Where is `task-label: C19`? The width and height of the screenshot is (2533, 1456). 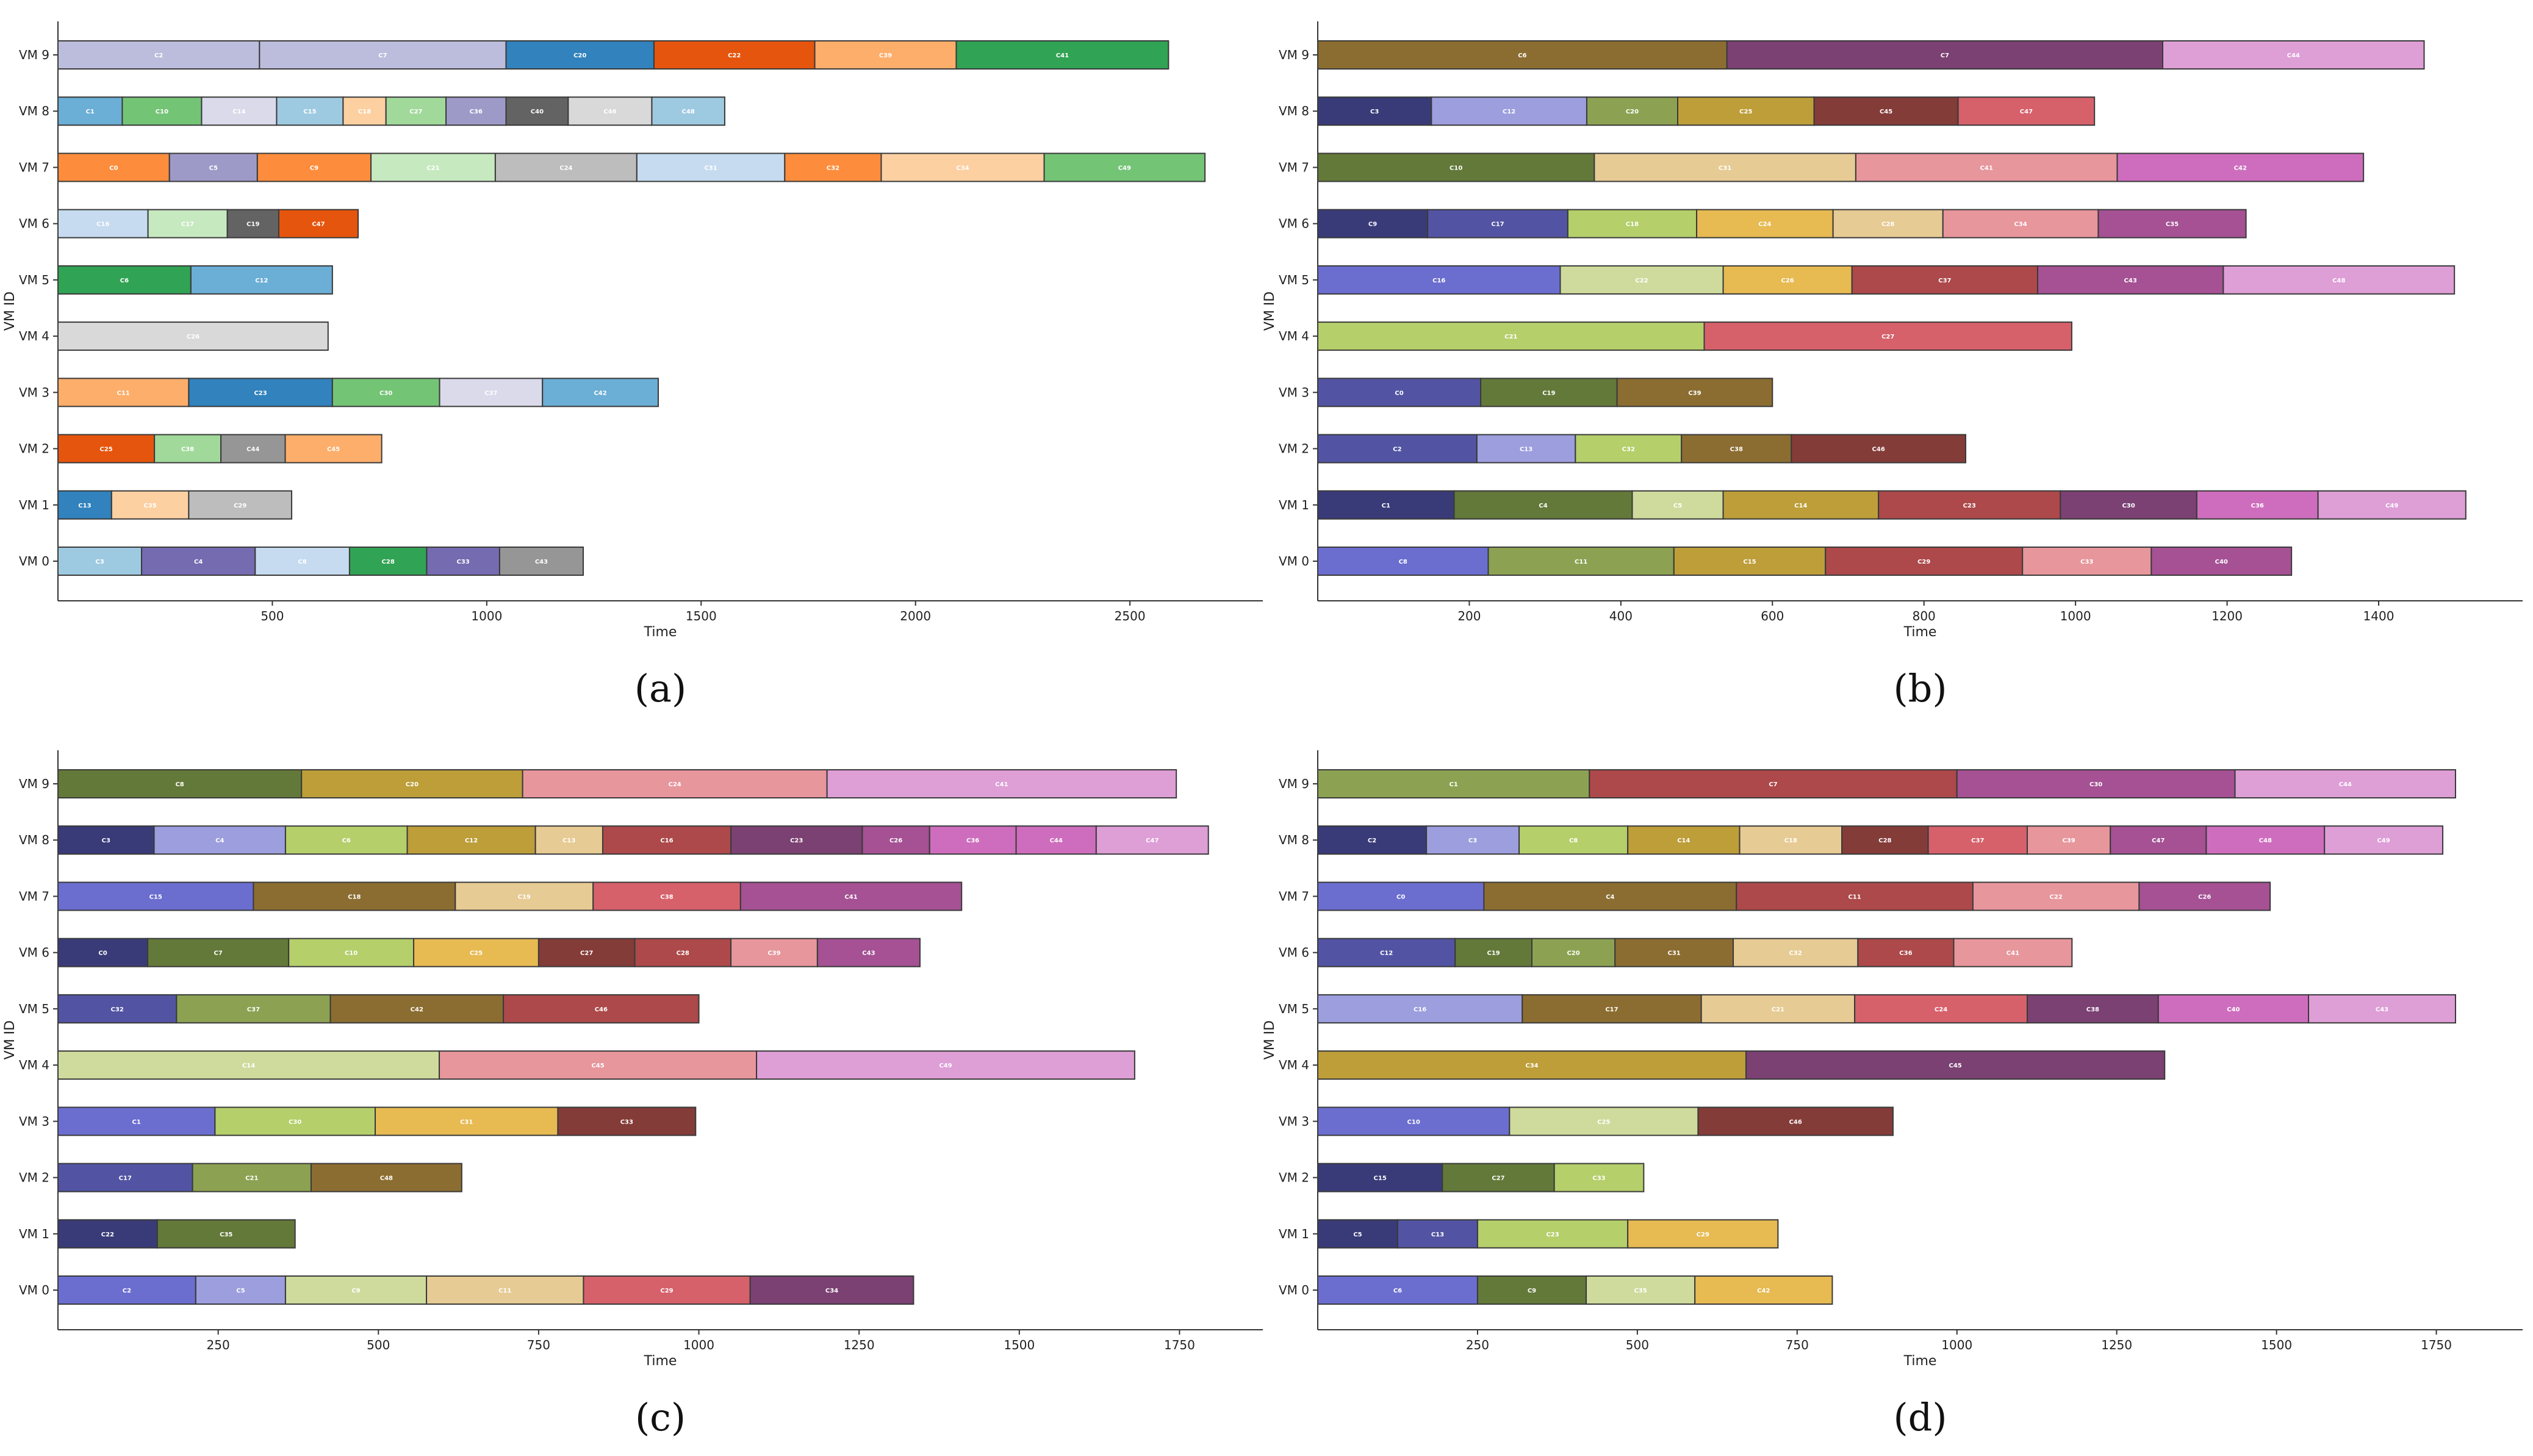 task-label: C19 is located at coordinates (524, 897).